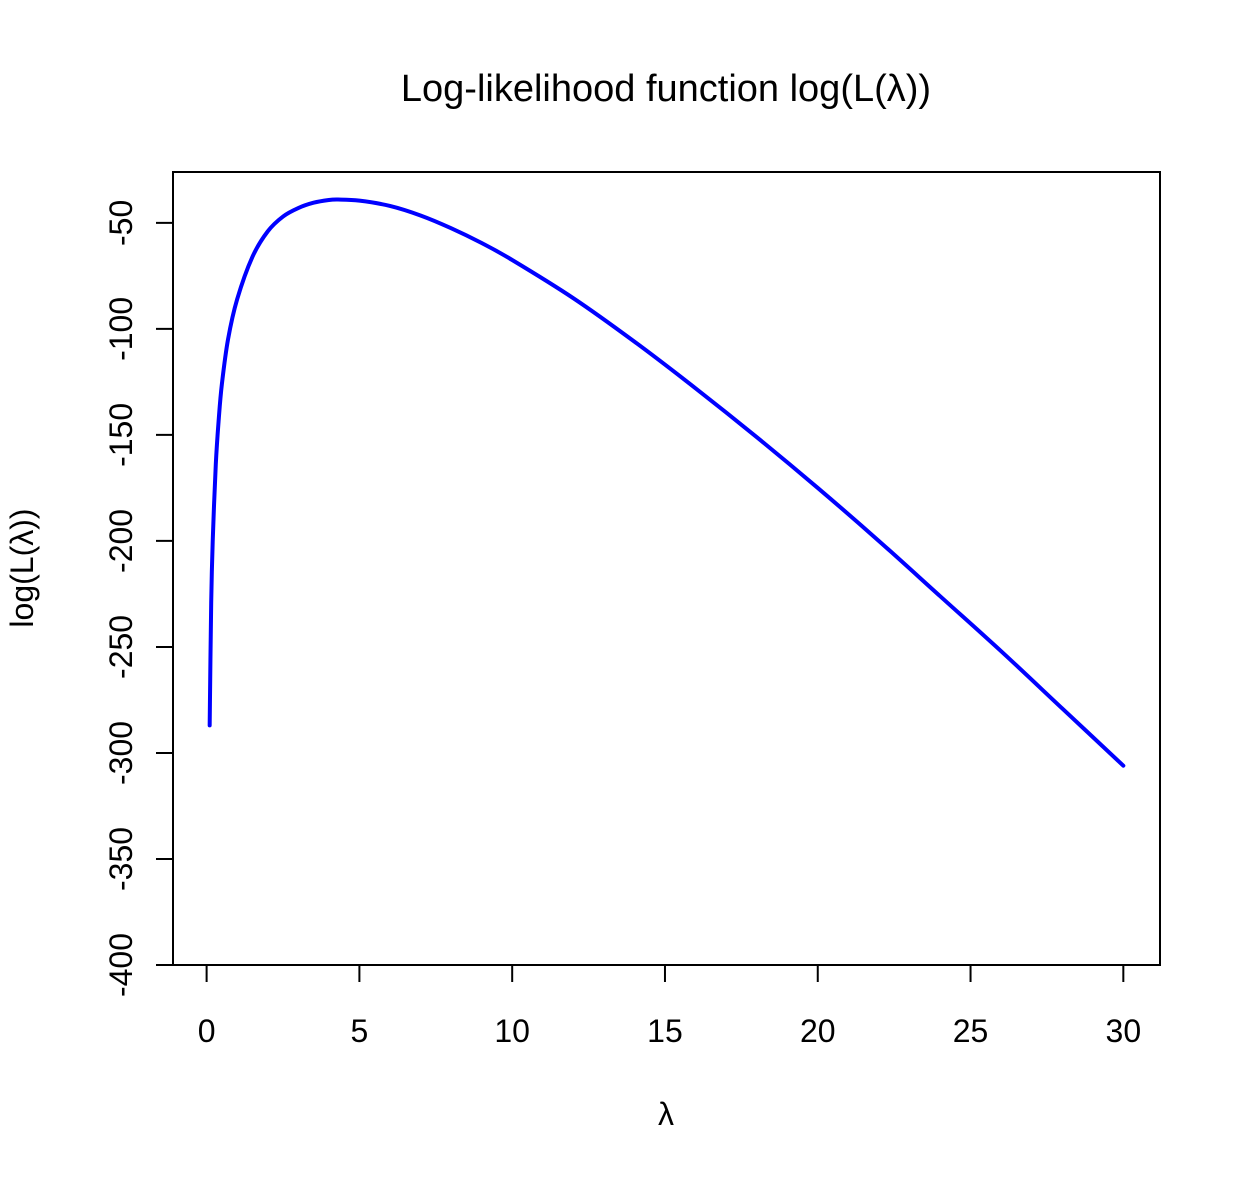 The image size is (1249, 1181). What do you see at coordinates (121, 541) in the screenshot?
I see `y-tick-label: -200` at bounding box center [121, 541].